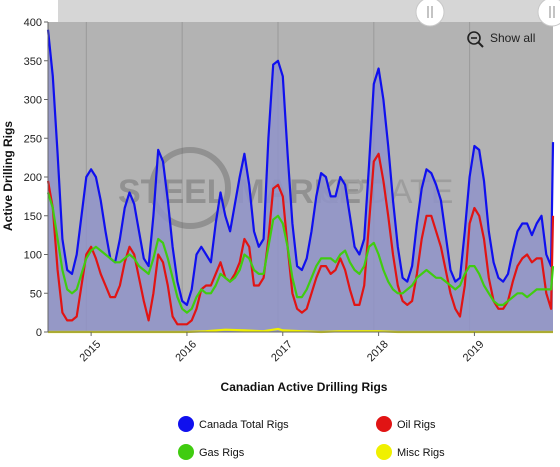 The height and width of the screenshot is (467, 560). What do you see at coordinates (33, 23) in the screenshot?
I see `y-tick-label: 400` at bounding box center [33, 23].